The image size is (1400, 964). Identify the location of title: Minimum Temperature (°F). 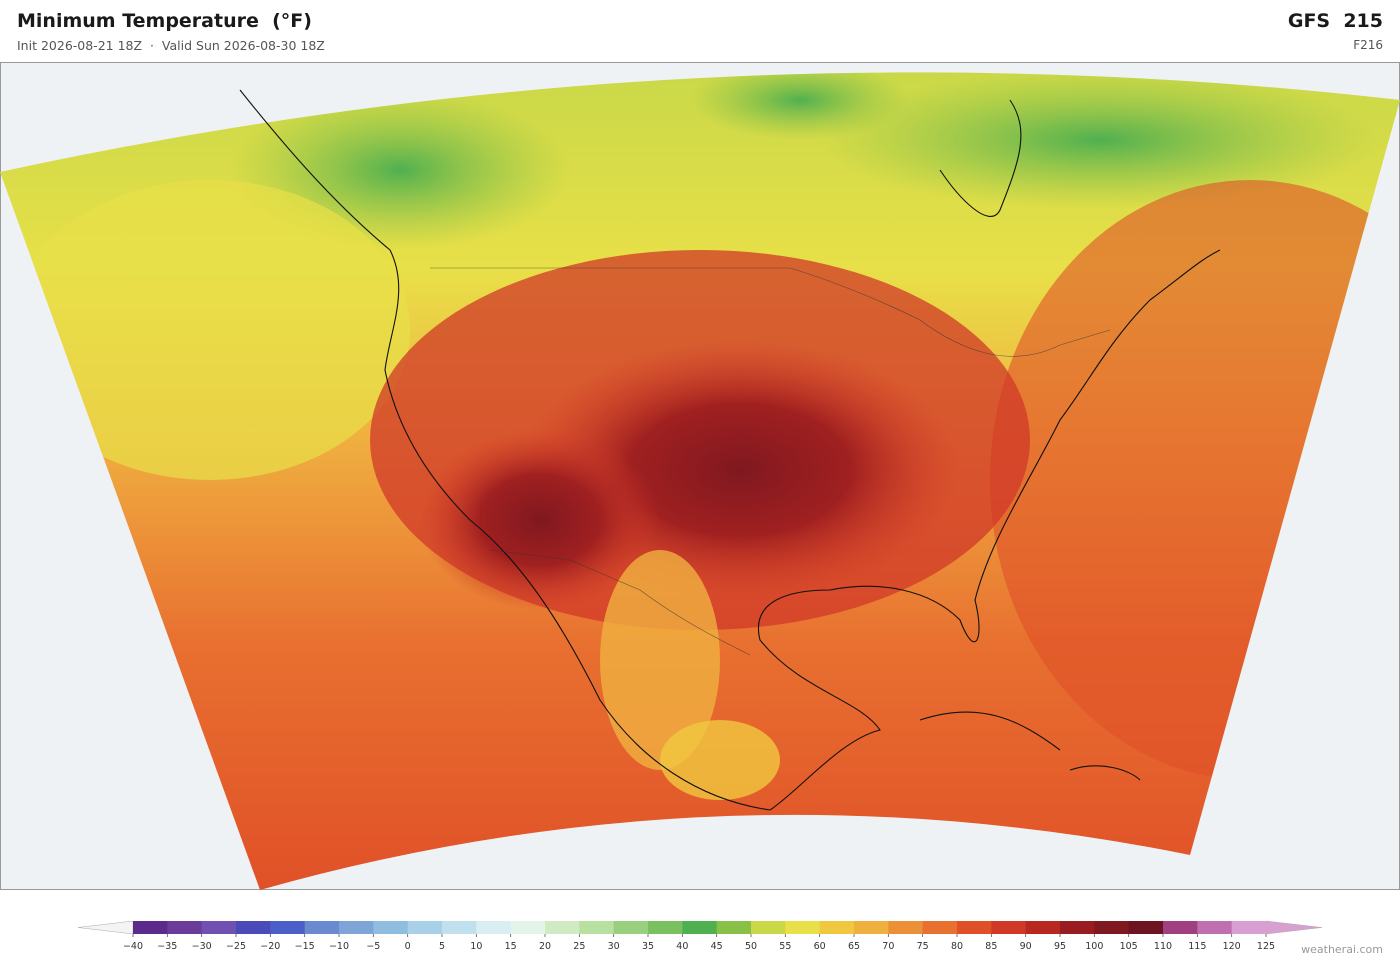
(164, 21).